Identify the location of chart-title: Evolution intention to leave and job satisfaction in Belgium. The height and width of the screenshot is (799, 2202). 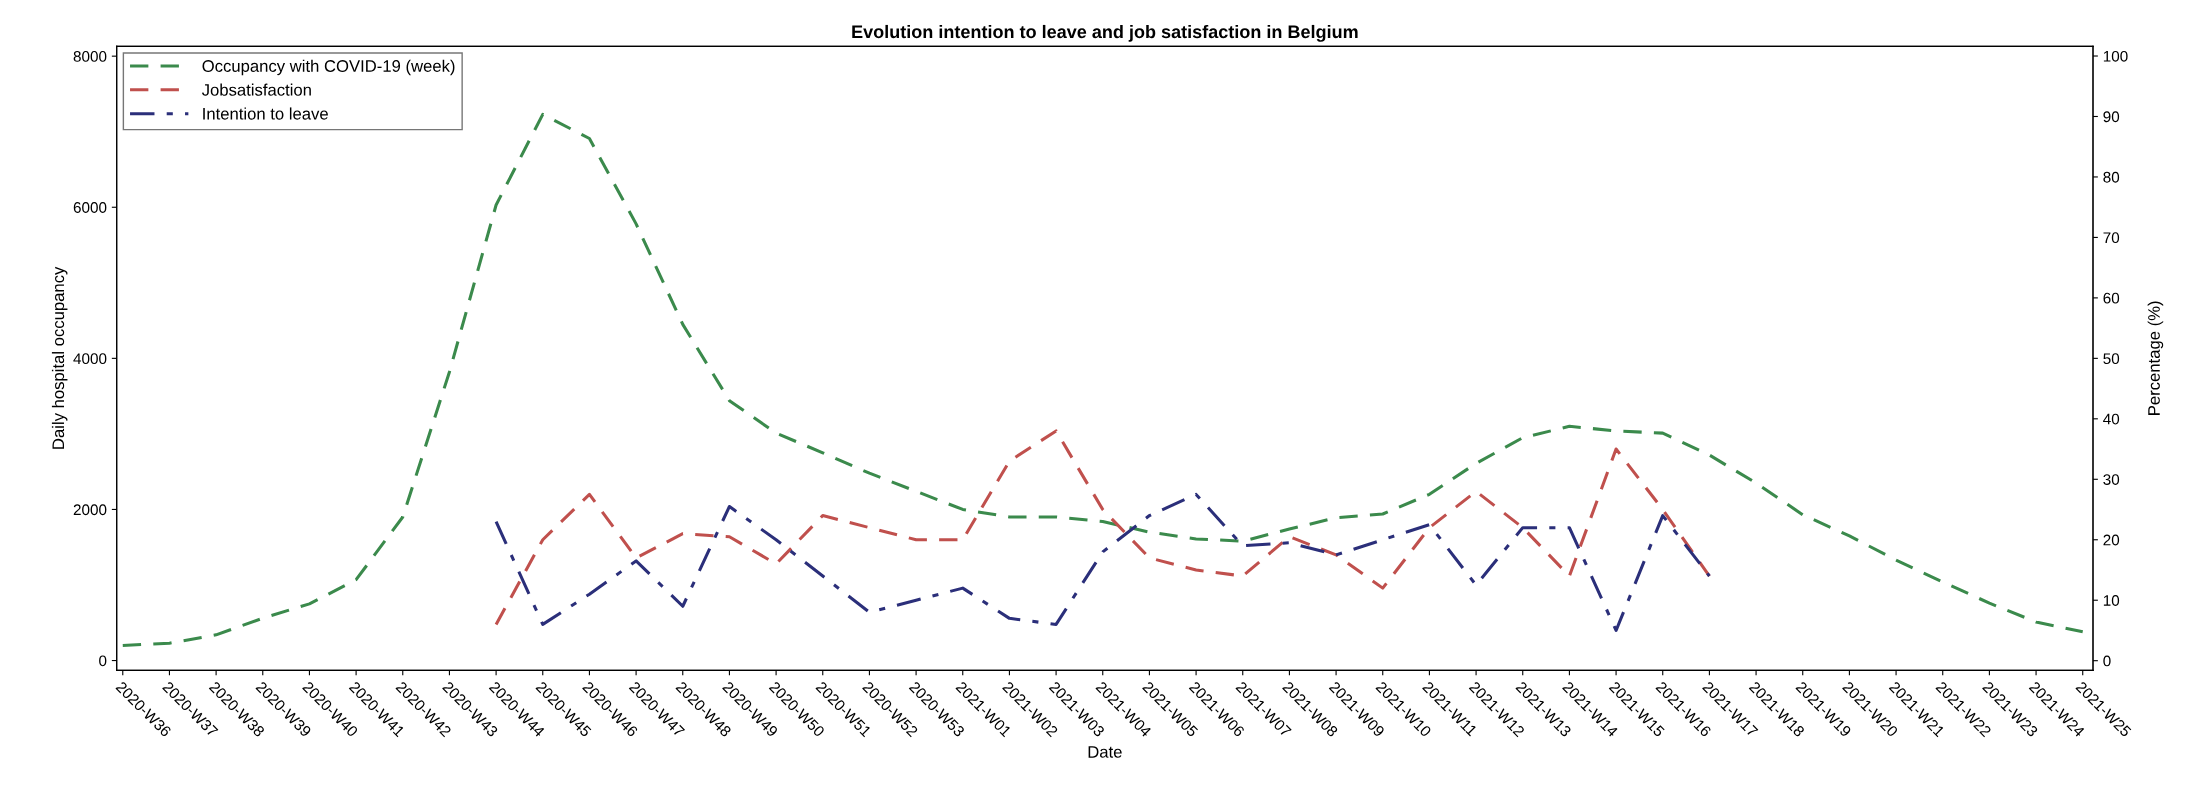
(1105, 33).